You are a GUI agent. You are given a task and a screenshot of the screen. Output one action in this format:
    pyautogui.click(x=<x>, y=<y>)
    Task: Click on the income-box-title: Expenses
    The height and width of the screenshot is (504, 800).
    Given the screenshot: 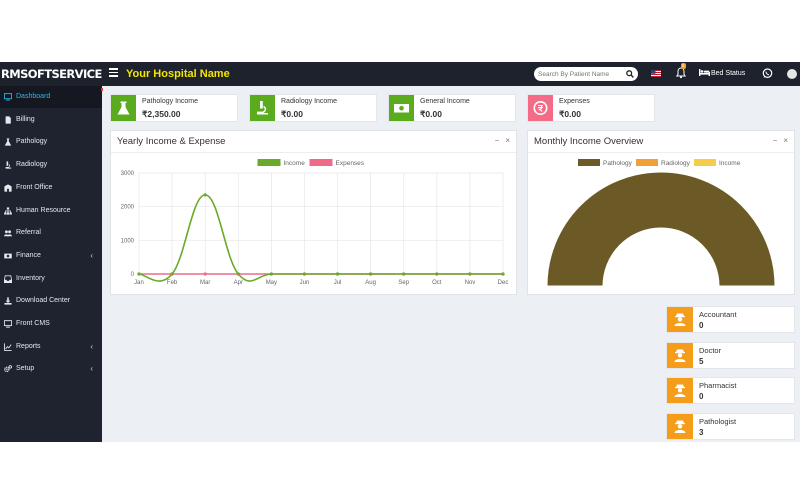 What is the action you would take?
    pyautogui.click(x=574, y=101)
    